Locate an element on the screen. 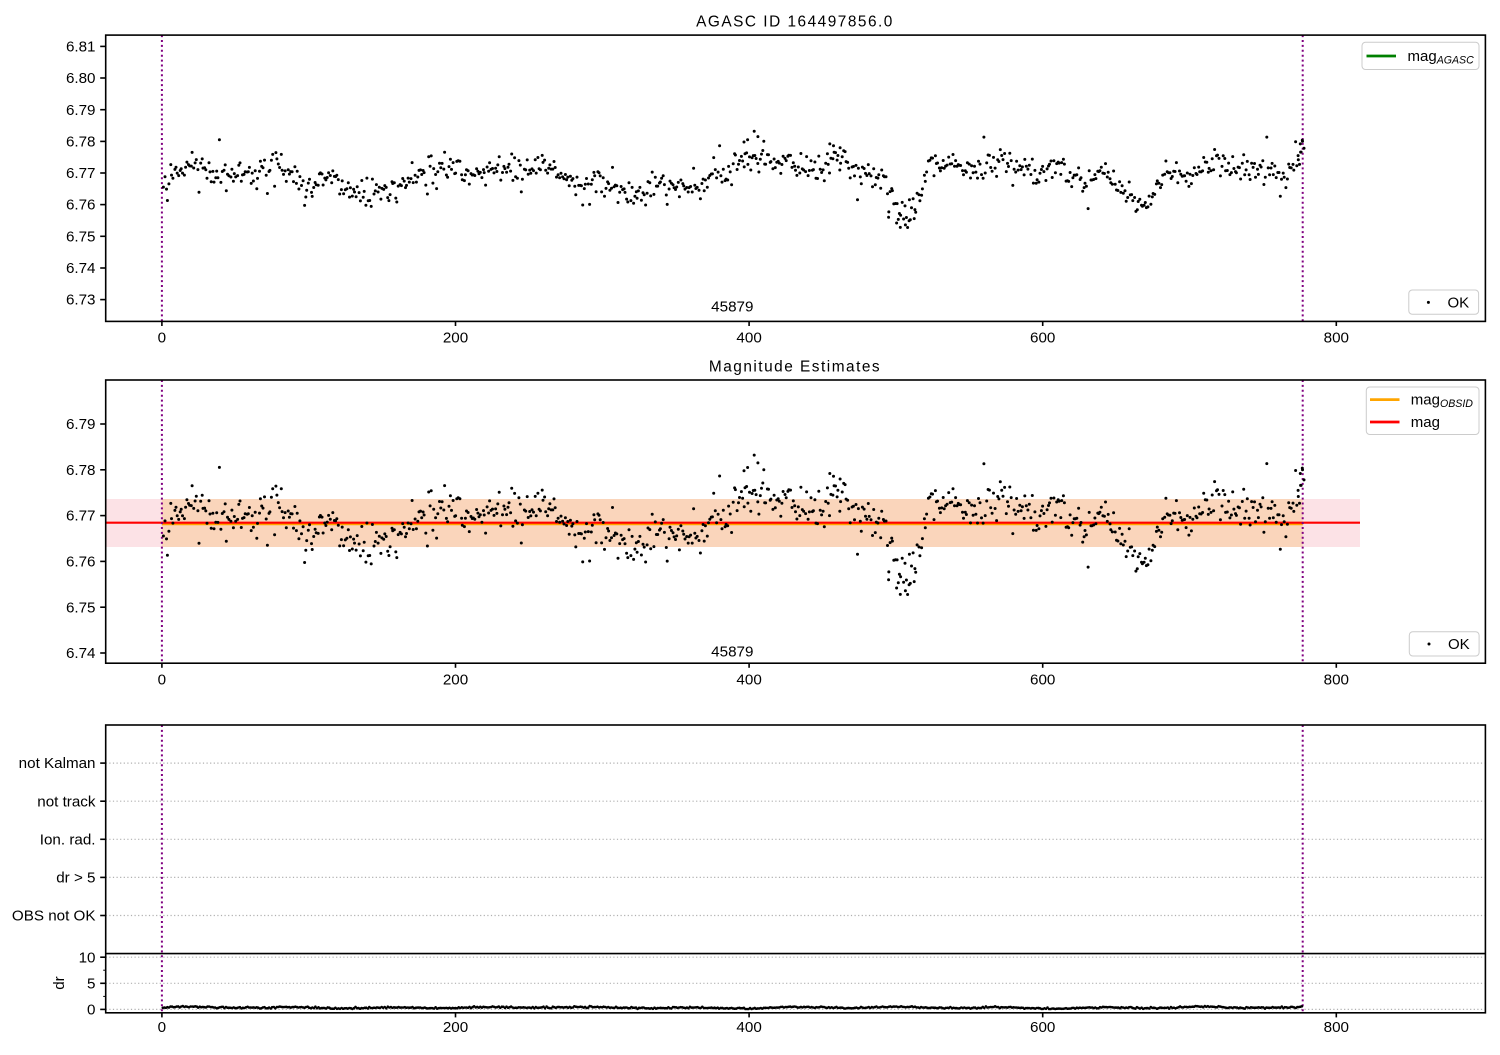 The width and height of the screenshot is (1500, 1055). svg-text: Magnitude Estimates is located at coordinates (795, 367).